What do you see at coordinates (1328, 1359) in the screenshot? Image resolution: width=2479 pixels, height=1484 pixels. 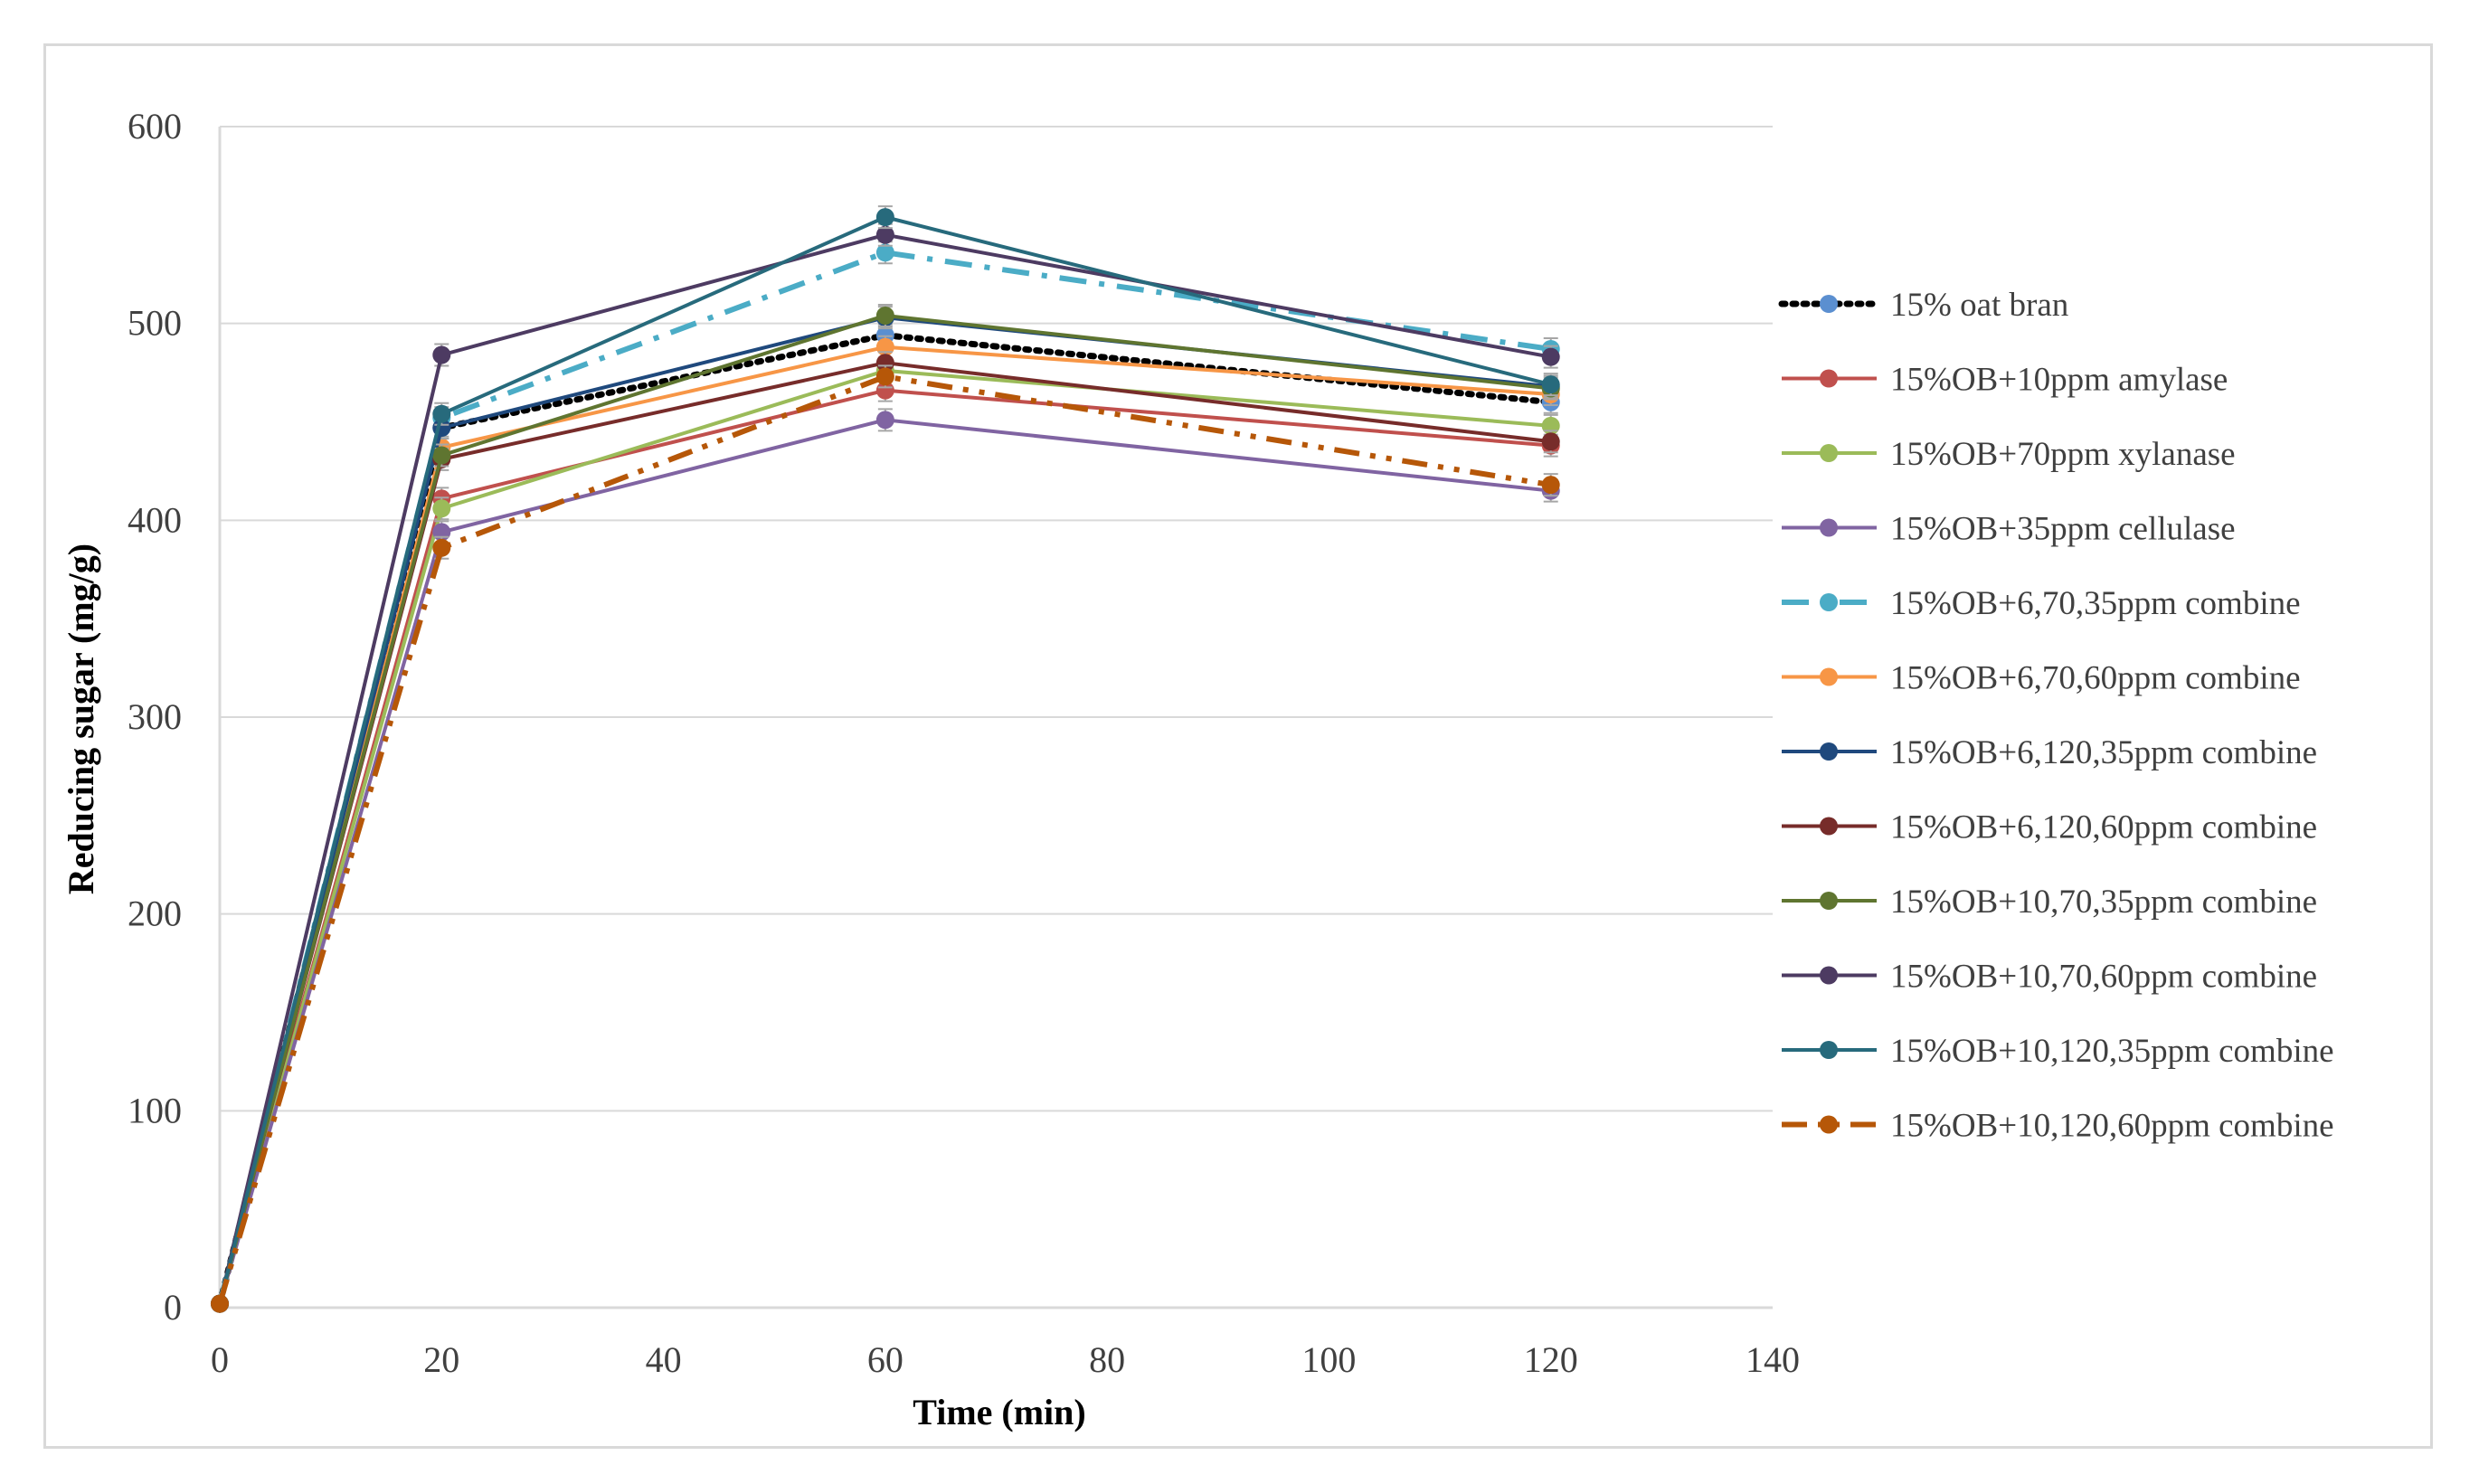 I see `x-tick-label: 100` at bounding box center [1328, 1359].